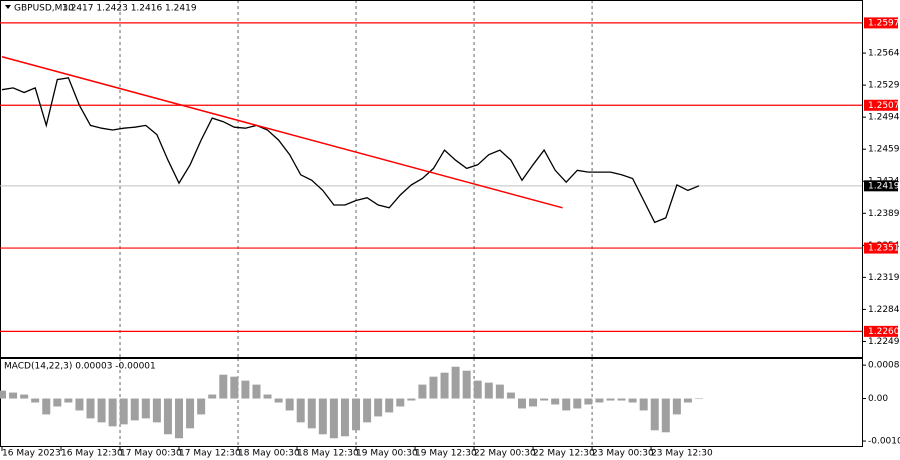 This screenshot has height=460, width=900. What do you see at coordinates (884, 54) in the screenshot?
I see `y-tick-label: 1.2564` at bounding box center [884, 54].